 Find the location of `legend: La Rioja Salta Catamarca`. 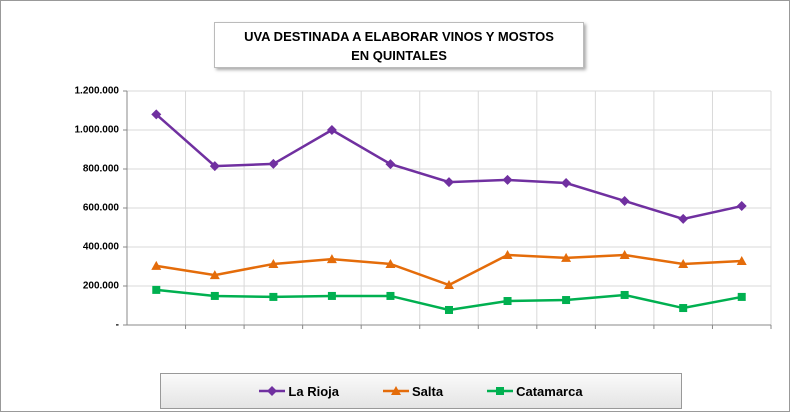

legend: La Rioja Salta Catamarca is located at coordinates (421, 391).